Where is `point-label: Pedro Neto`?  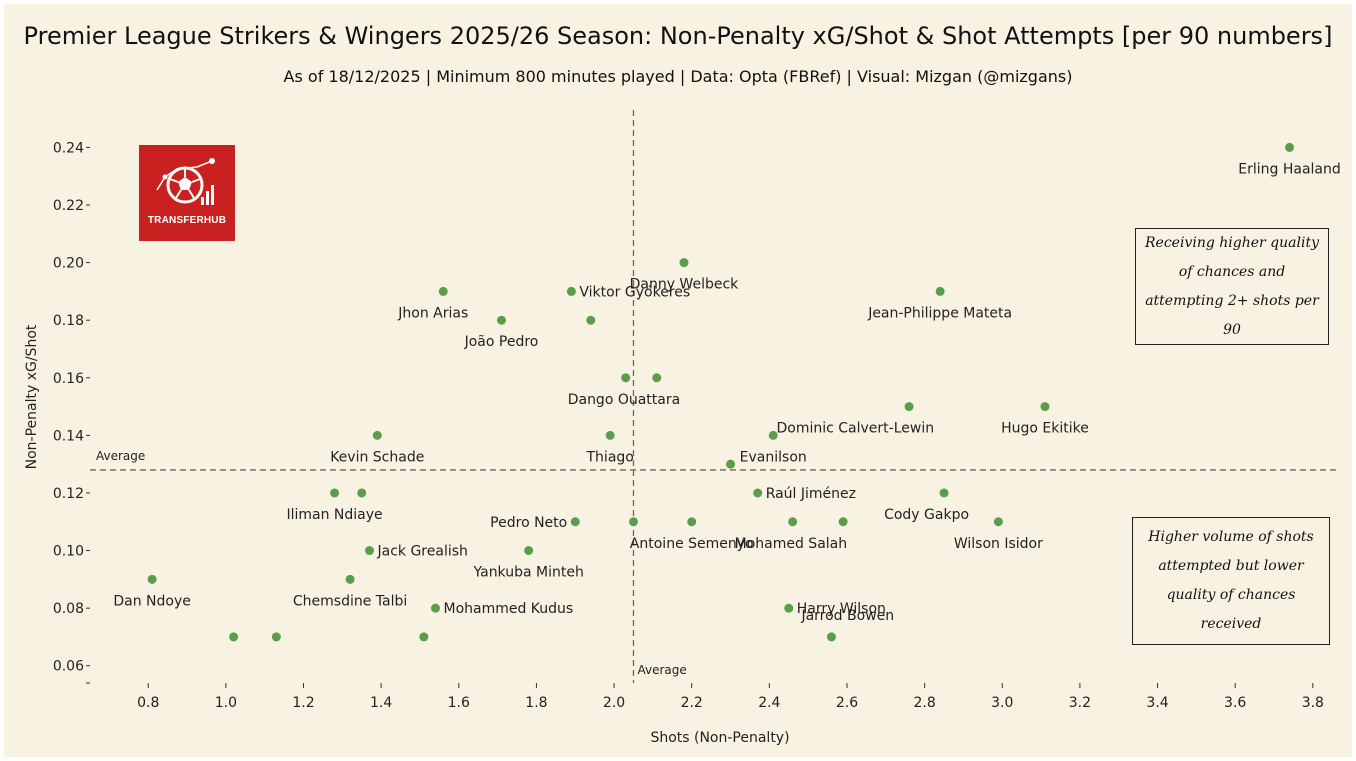
point-label: Pedro Neto is located at coordinates (528, 523).